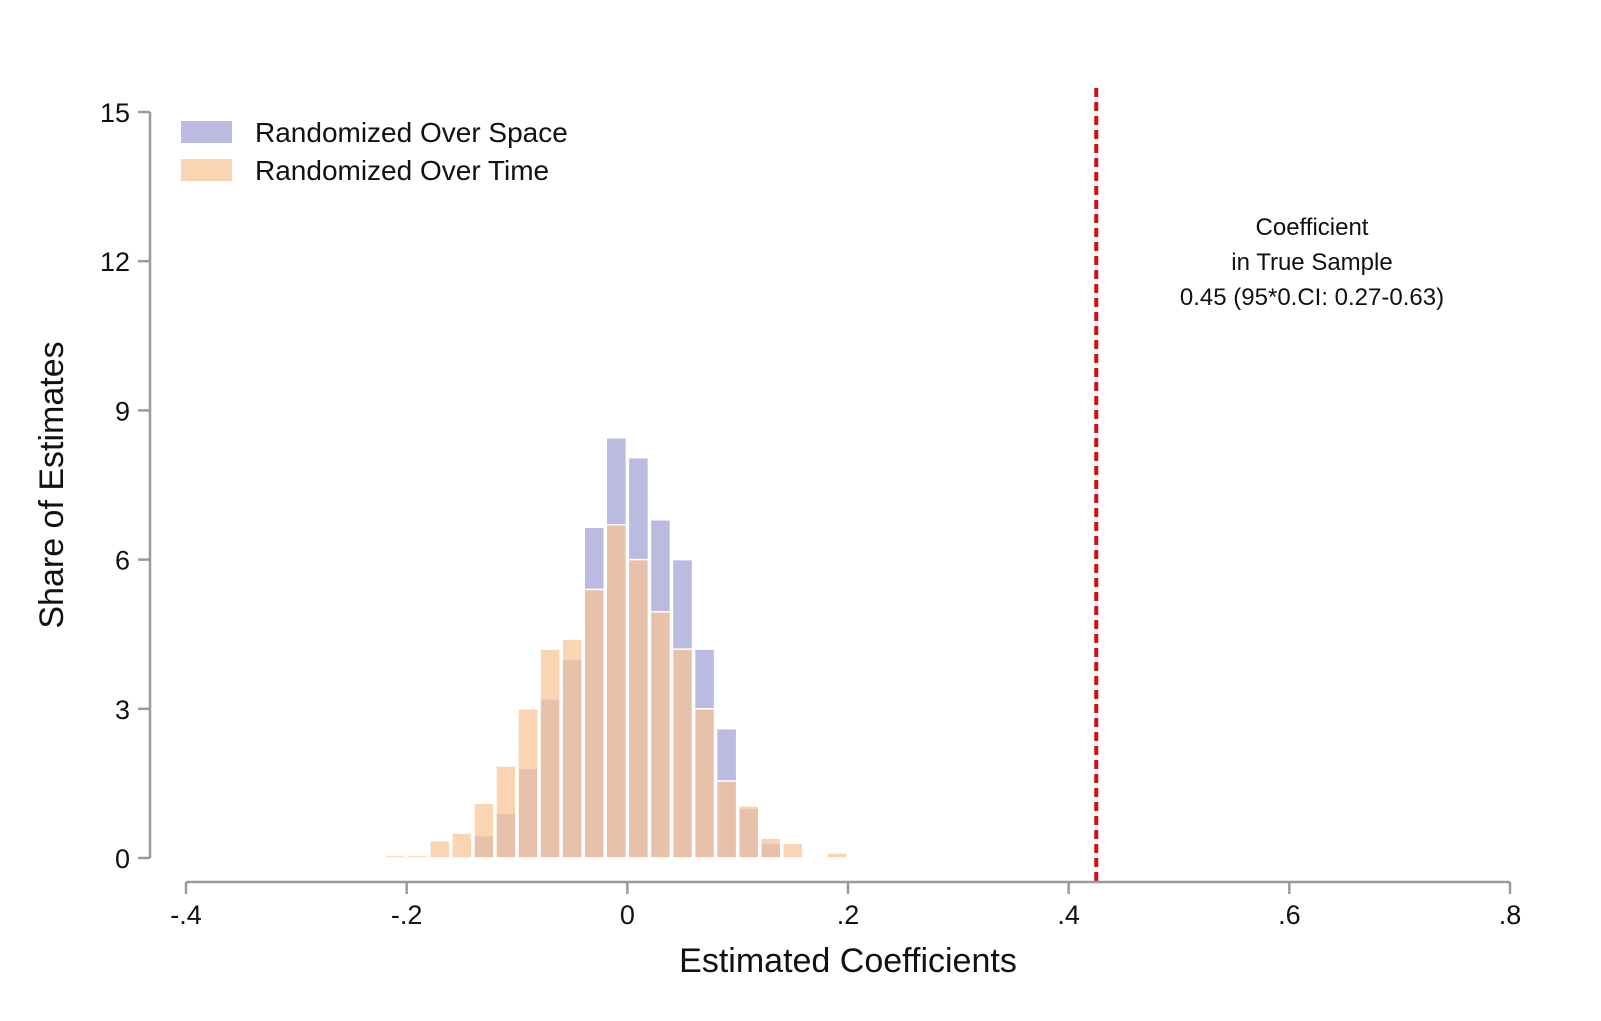  What do you see at coordinates (407, 915) in the screenshot?
I see `x-tick-label-1: -.2` at bounding box center [407, 915].